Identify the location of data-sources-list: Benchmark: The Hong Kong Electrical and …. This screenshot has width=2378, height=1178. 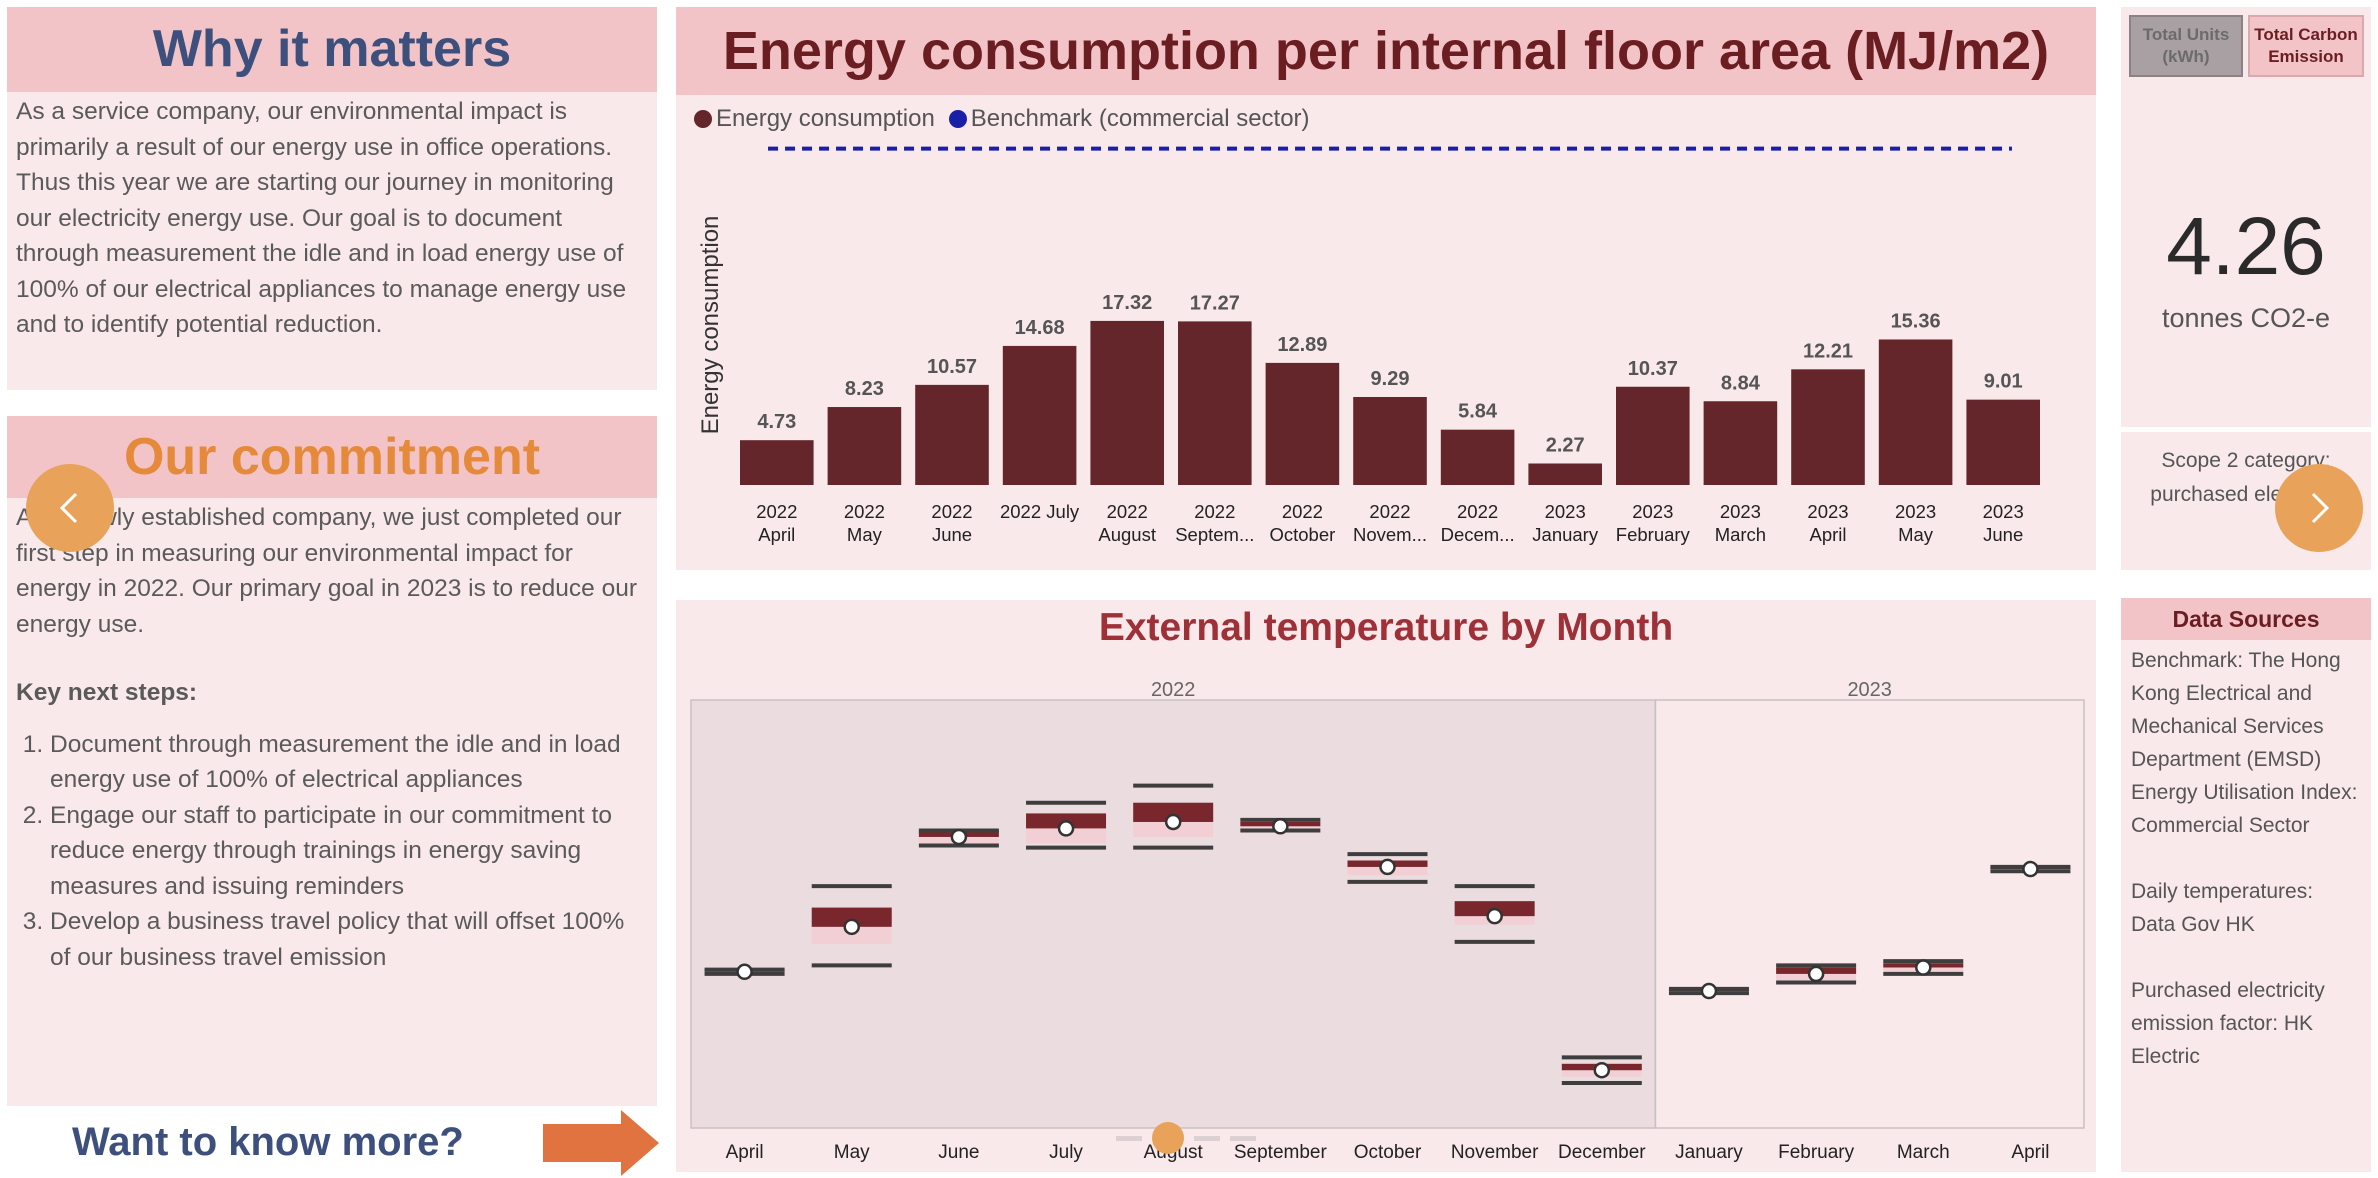
(2247, 858).